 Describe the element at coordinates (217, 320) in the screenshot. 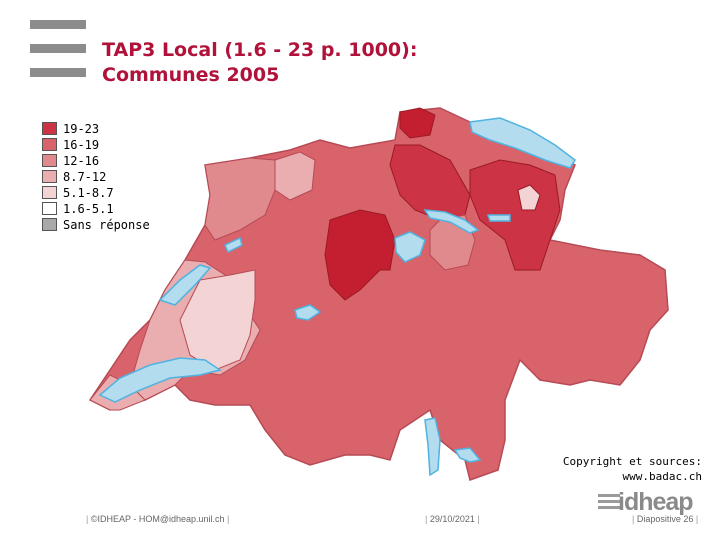

I see `region-vaud-light` at that location.